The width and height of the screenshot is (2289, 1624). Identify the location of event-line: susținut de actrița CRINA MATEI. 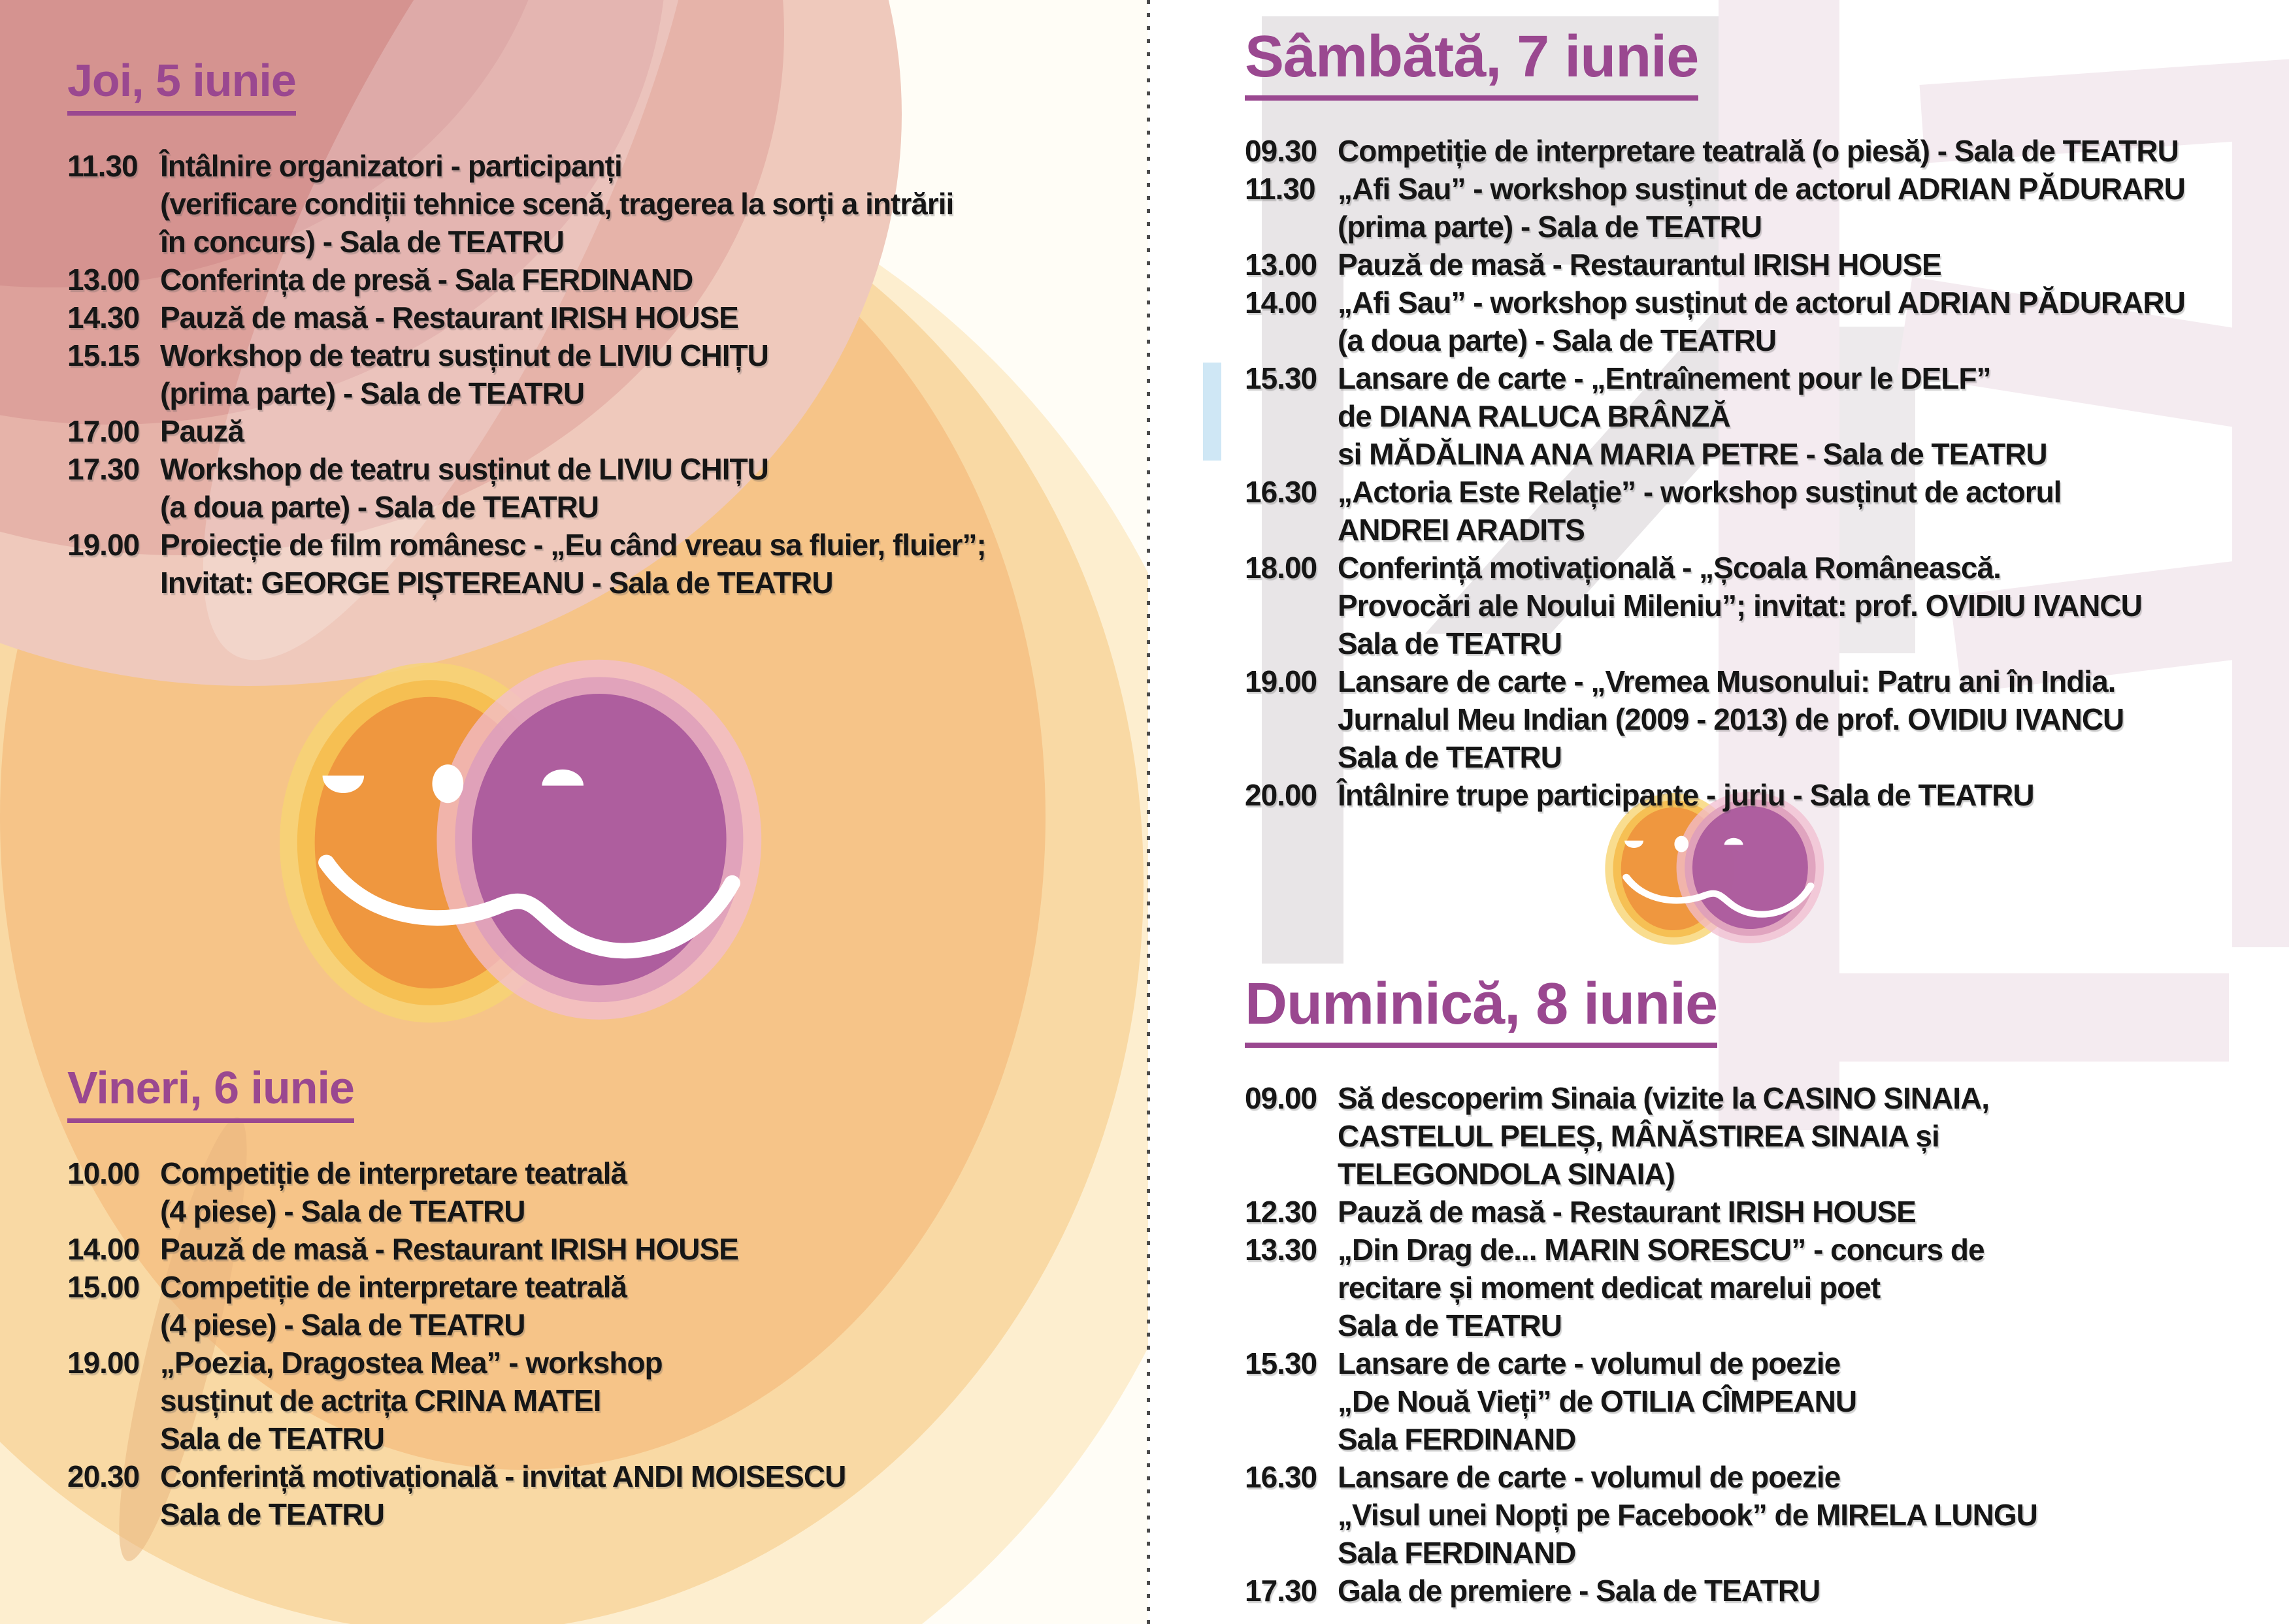
(380, 1401).